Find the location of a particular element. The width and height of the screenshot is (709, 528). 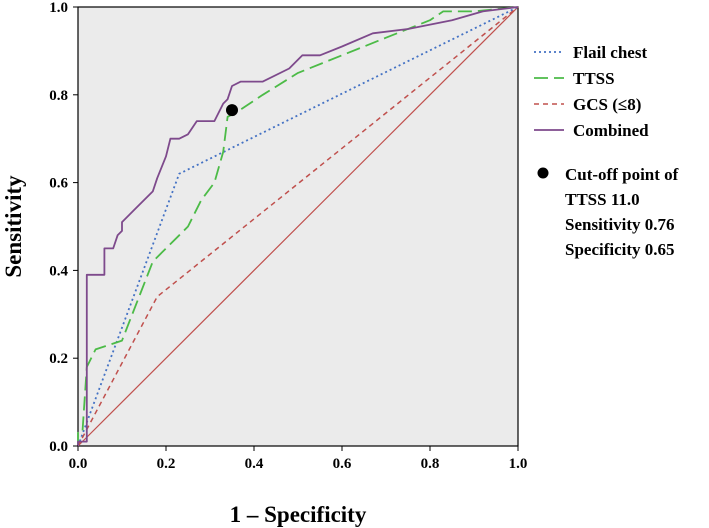

legend-label: Flail chest is located at coordinates (610, 52).